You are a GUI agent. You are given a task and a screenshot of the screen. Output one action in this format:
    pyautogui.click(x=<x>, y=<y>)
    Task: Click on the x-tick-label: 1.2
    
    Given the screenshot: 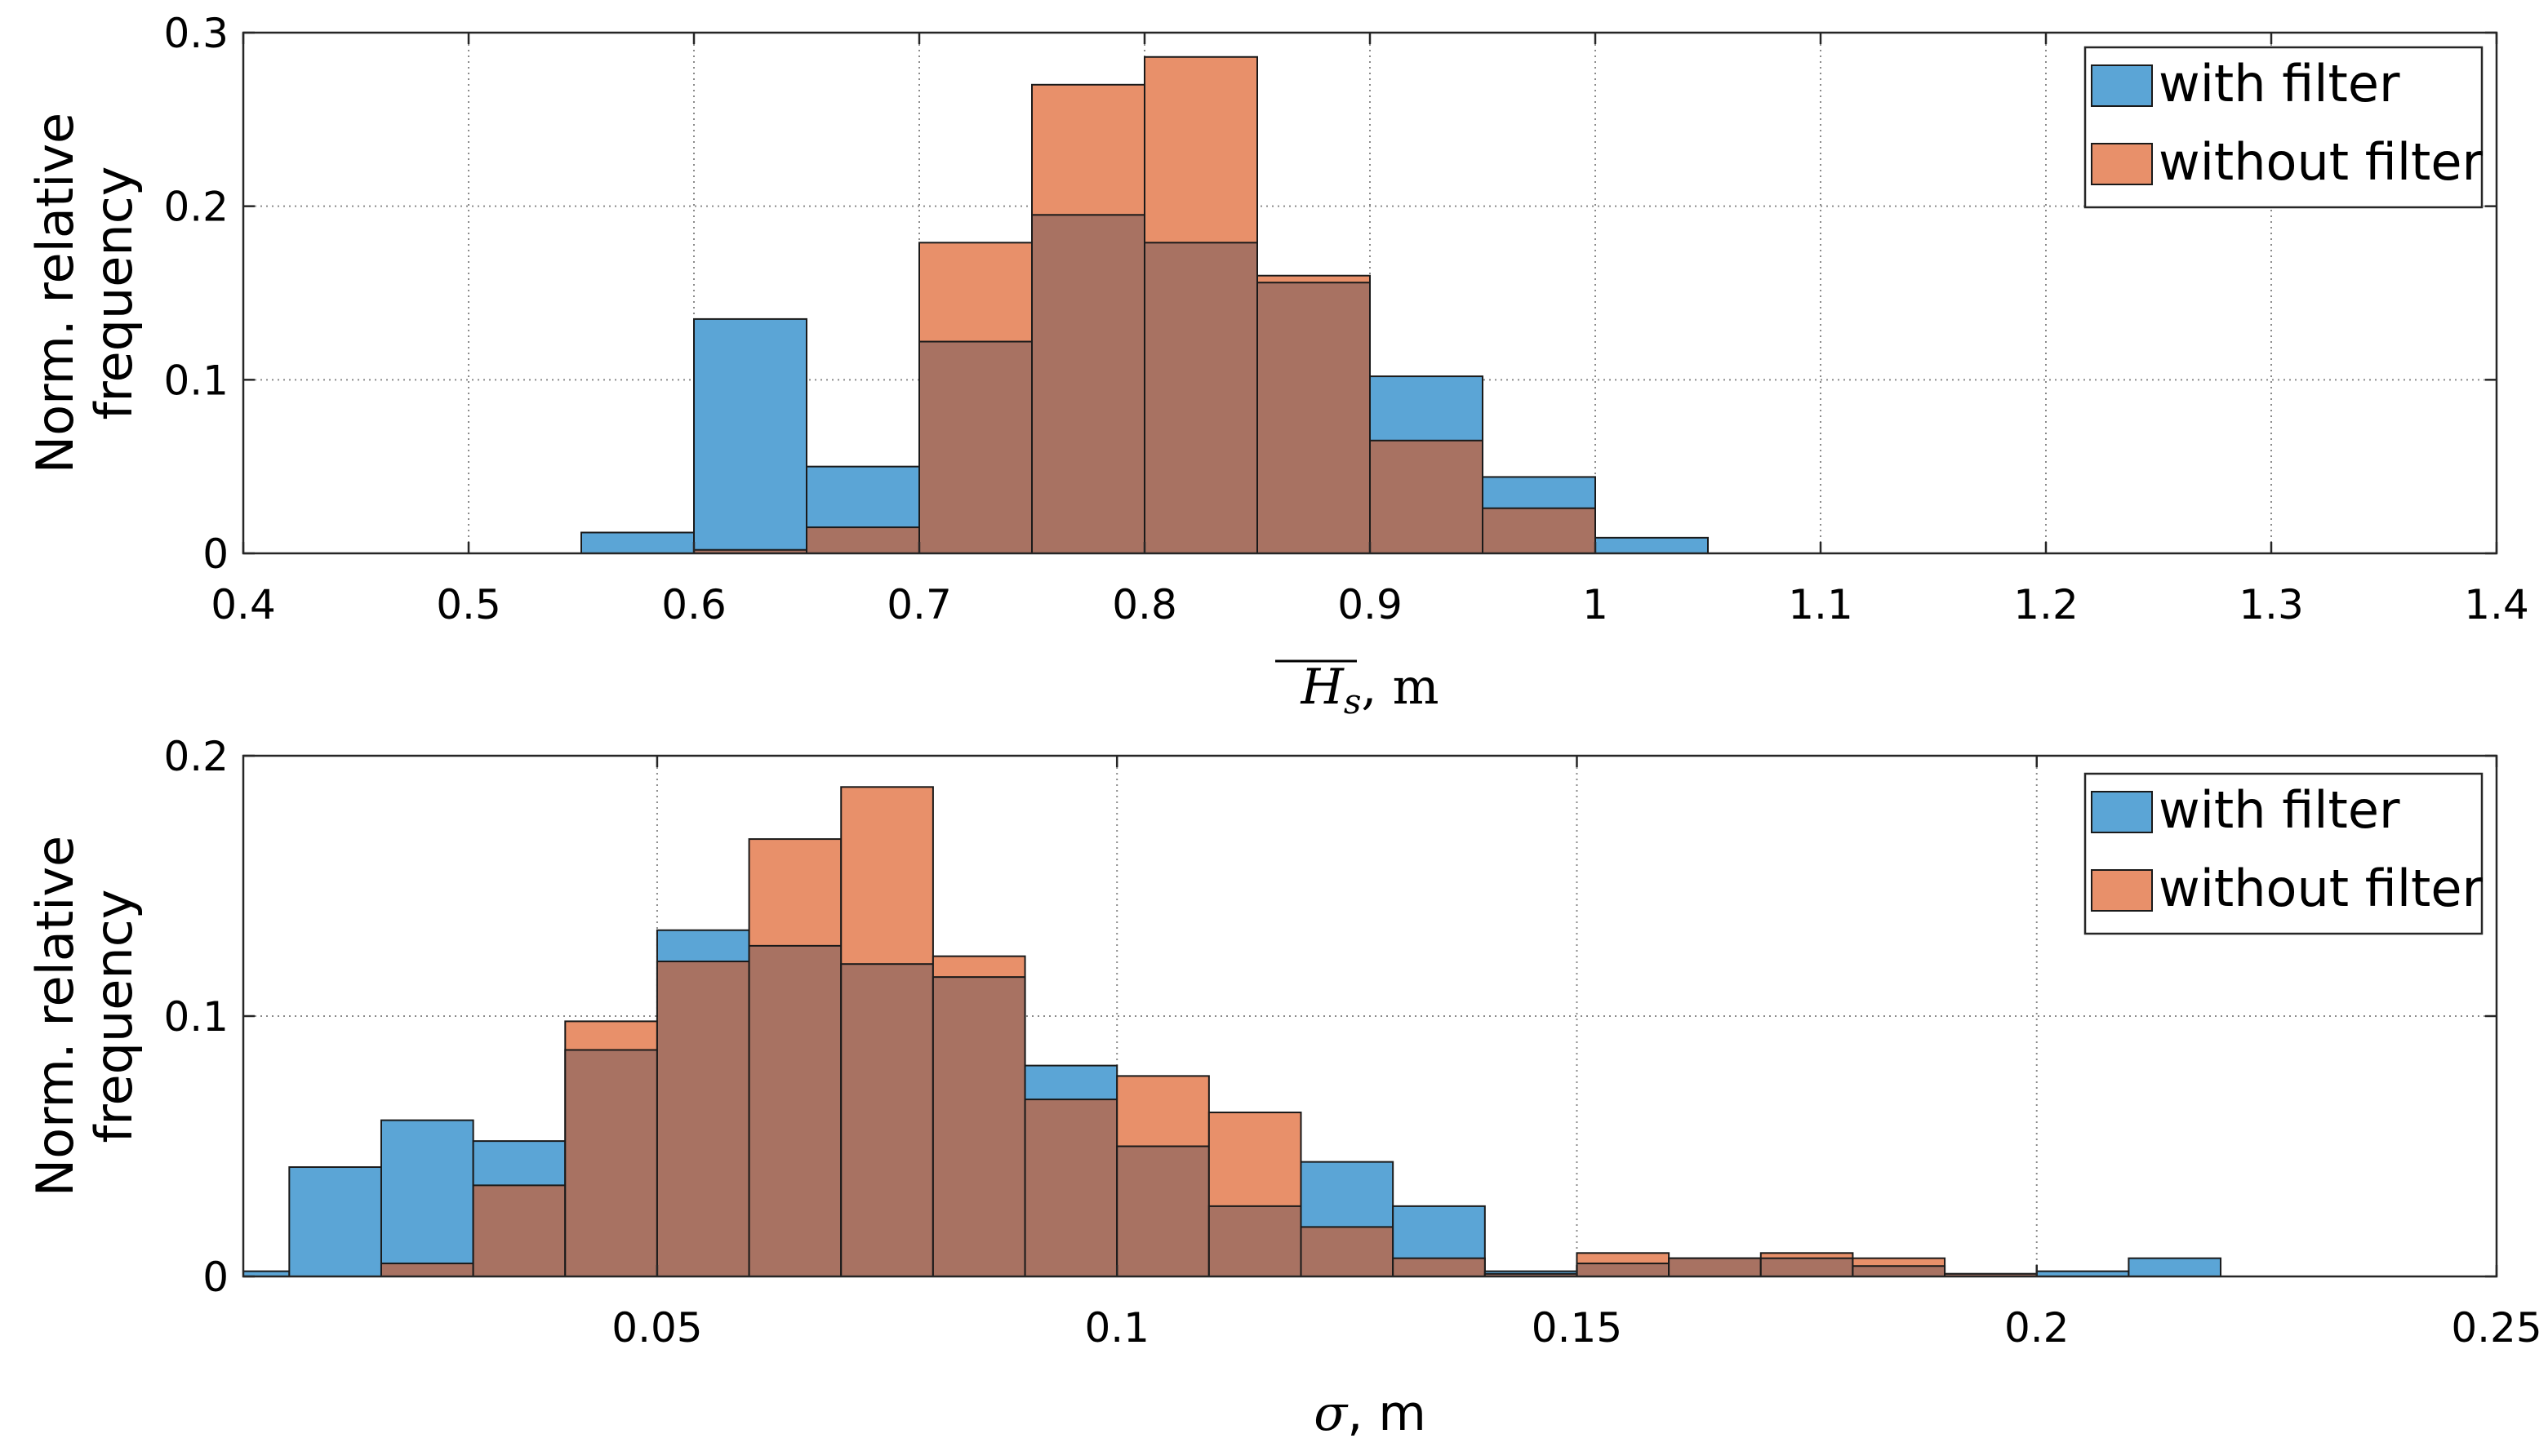 What is the action you would take?
    pyautogui.click(x=2046, y=604)
    